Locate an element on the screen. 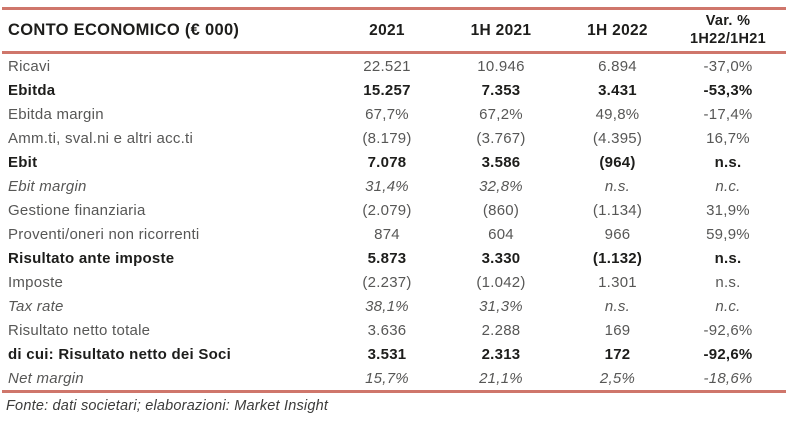 The width and height of the screenshot is (790, 426). cell-2021: 22.521 is located at coordinates (387, 66).